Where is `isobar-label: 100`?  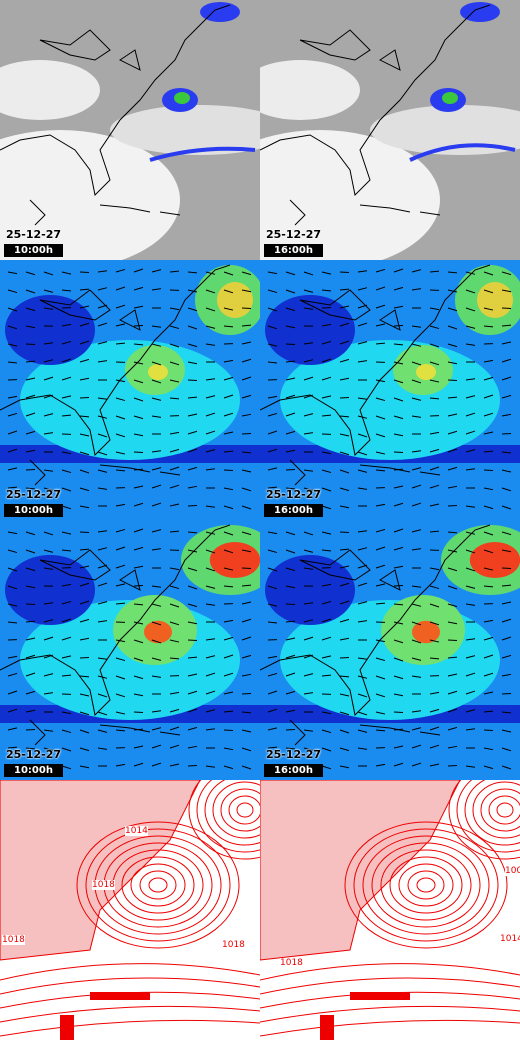 isobar-label: 100 is located at coordinates (512, 871).